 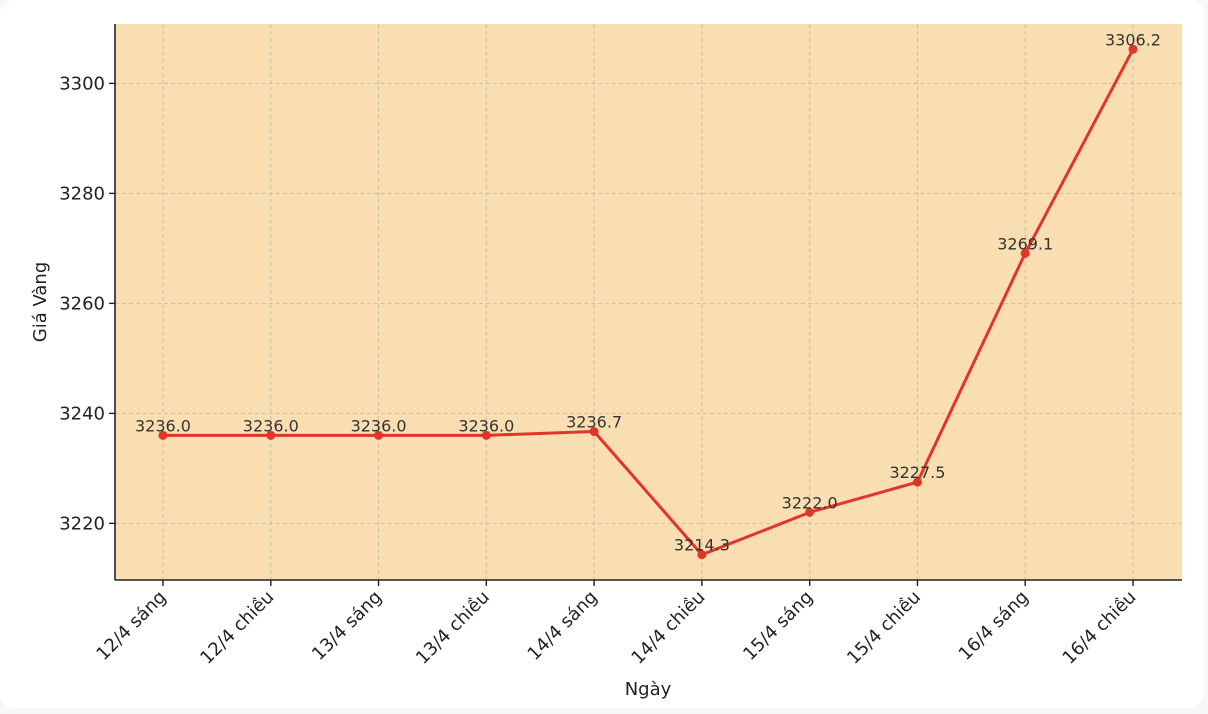 I want to click on x-tick-label: 15/4 sáng, so click(x=778, y=626).